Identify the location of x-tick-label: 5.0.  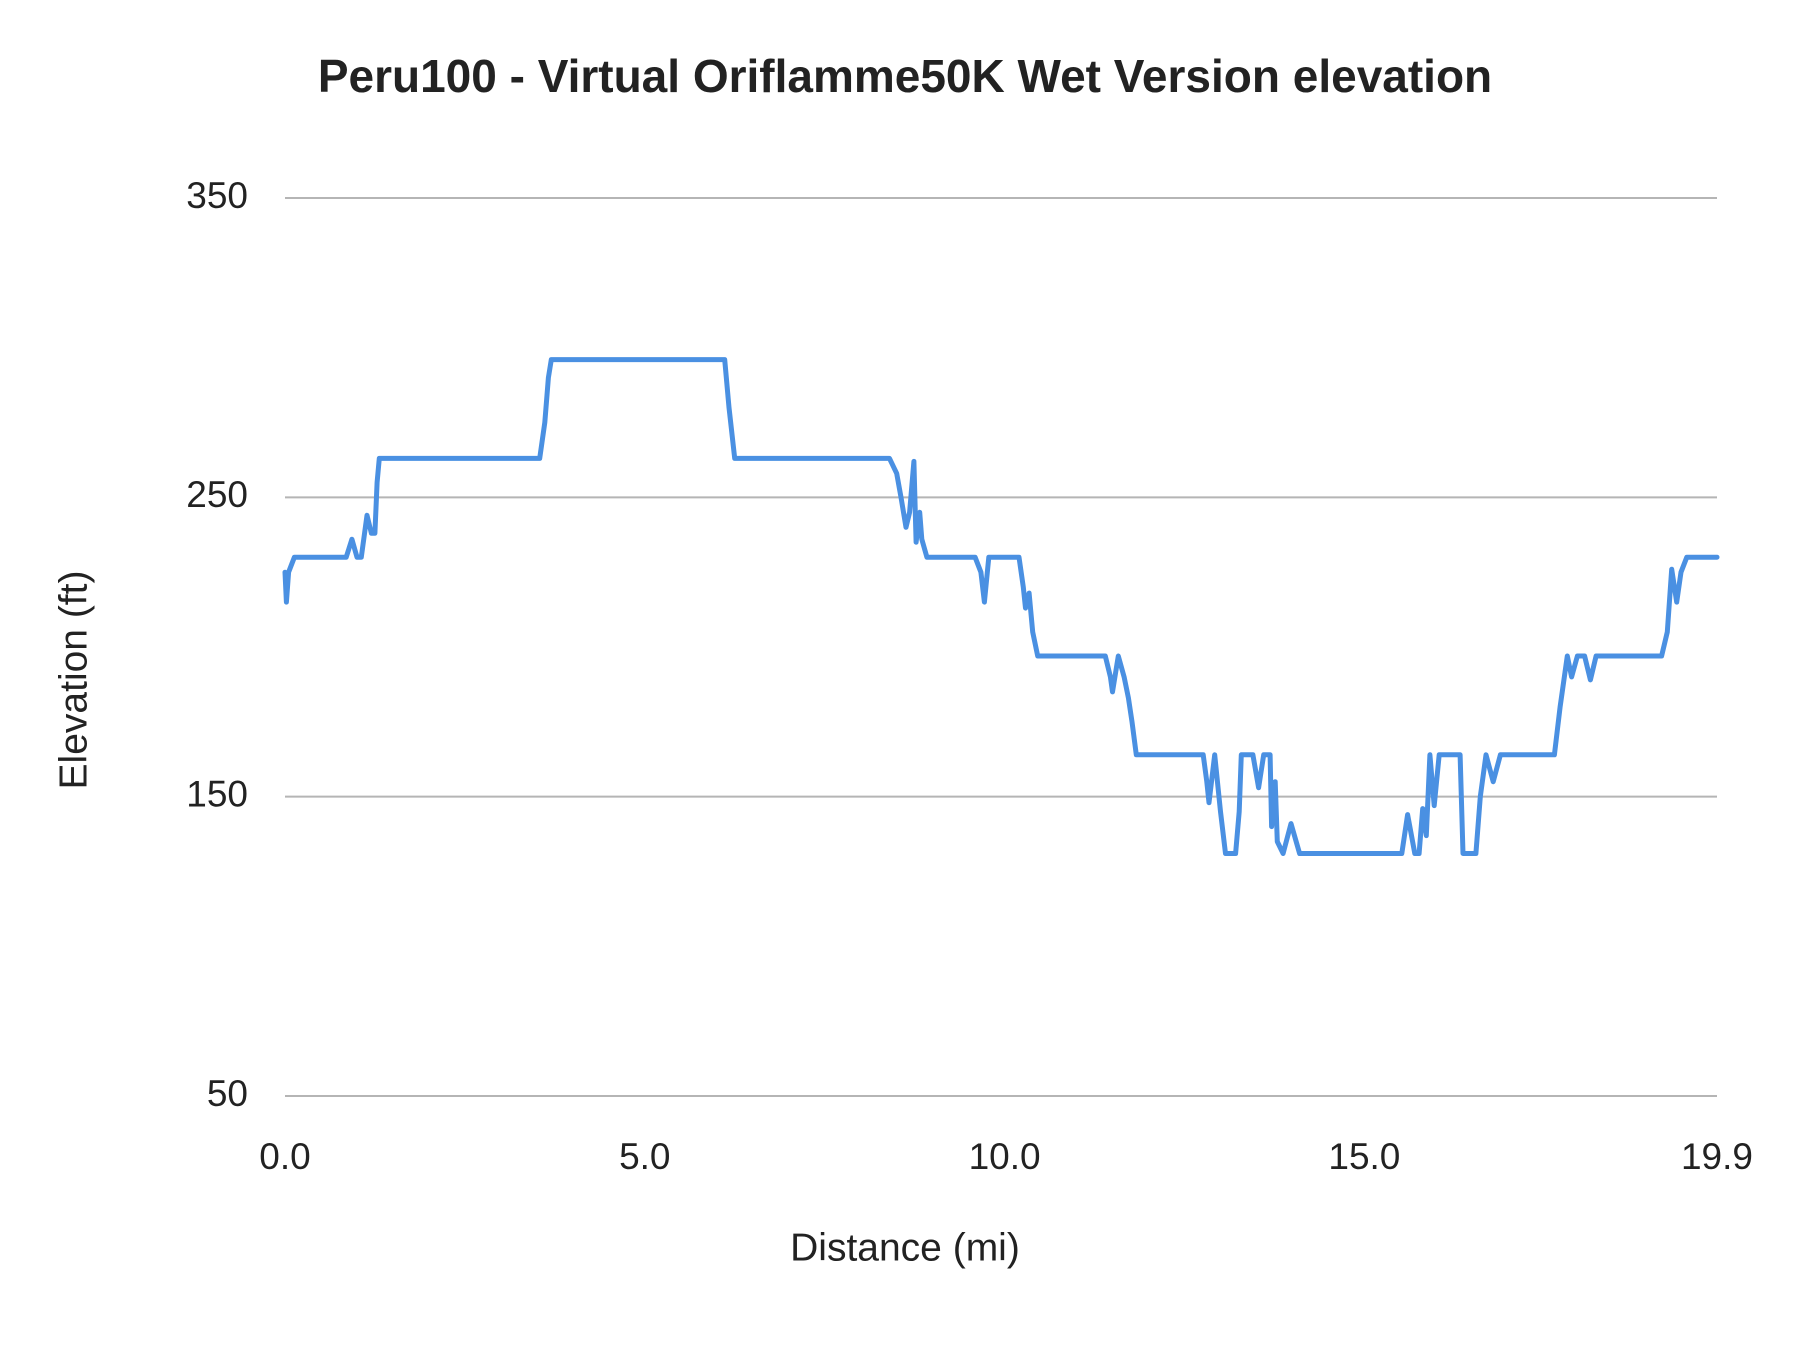
(644, 1156).